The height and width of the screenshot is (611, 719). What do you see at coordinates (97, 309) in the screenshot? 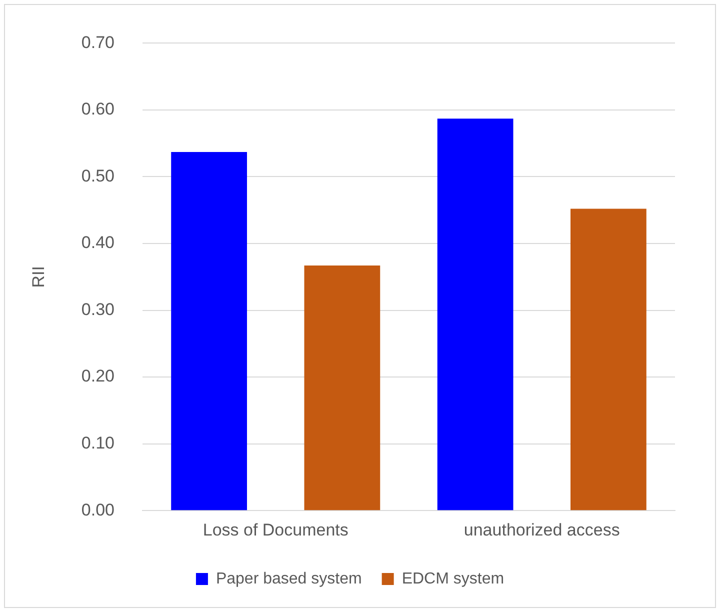
I see `y-tick-label: 0.30` at bounding box center [97, 309].